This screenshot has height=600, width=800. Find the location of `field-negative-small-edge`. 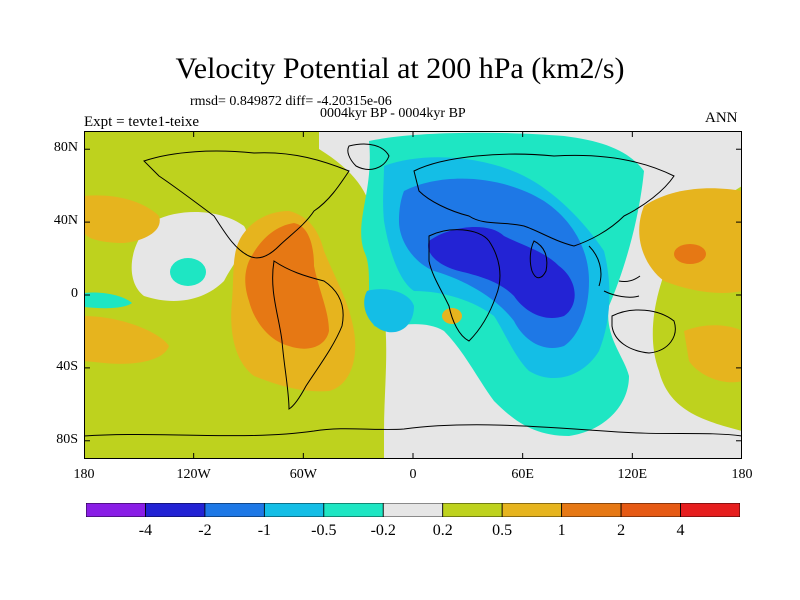

field-negative-small-edge is located at coordinates (108, 300).